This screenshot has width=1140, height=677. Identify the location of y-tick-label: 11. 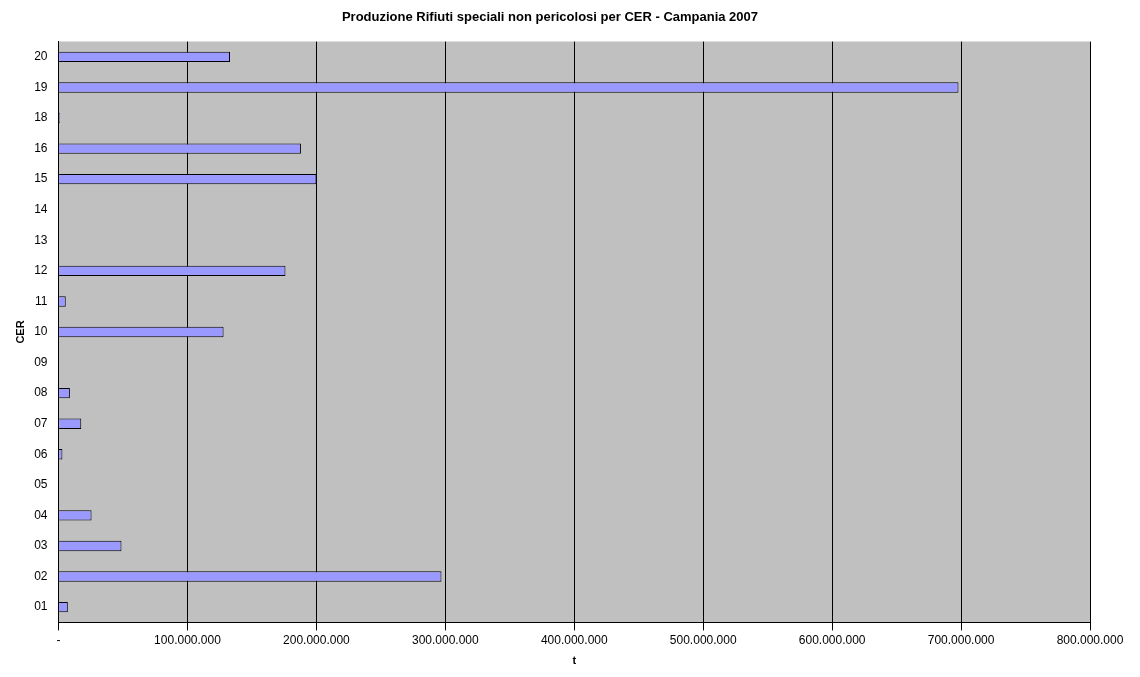
(41, 300).